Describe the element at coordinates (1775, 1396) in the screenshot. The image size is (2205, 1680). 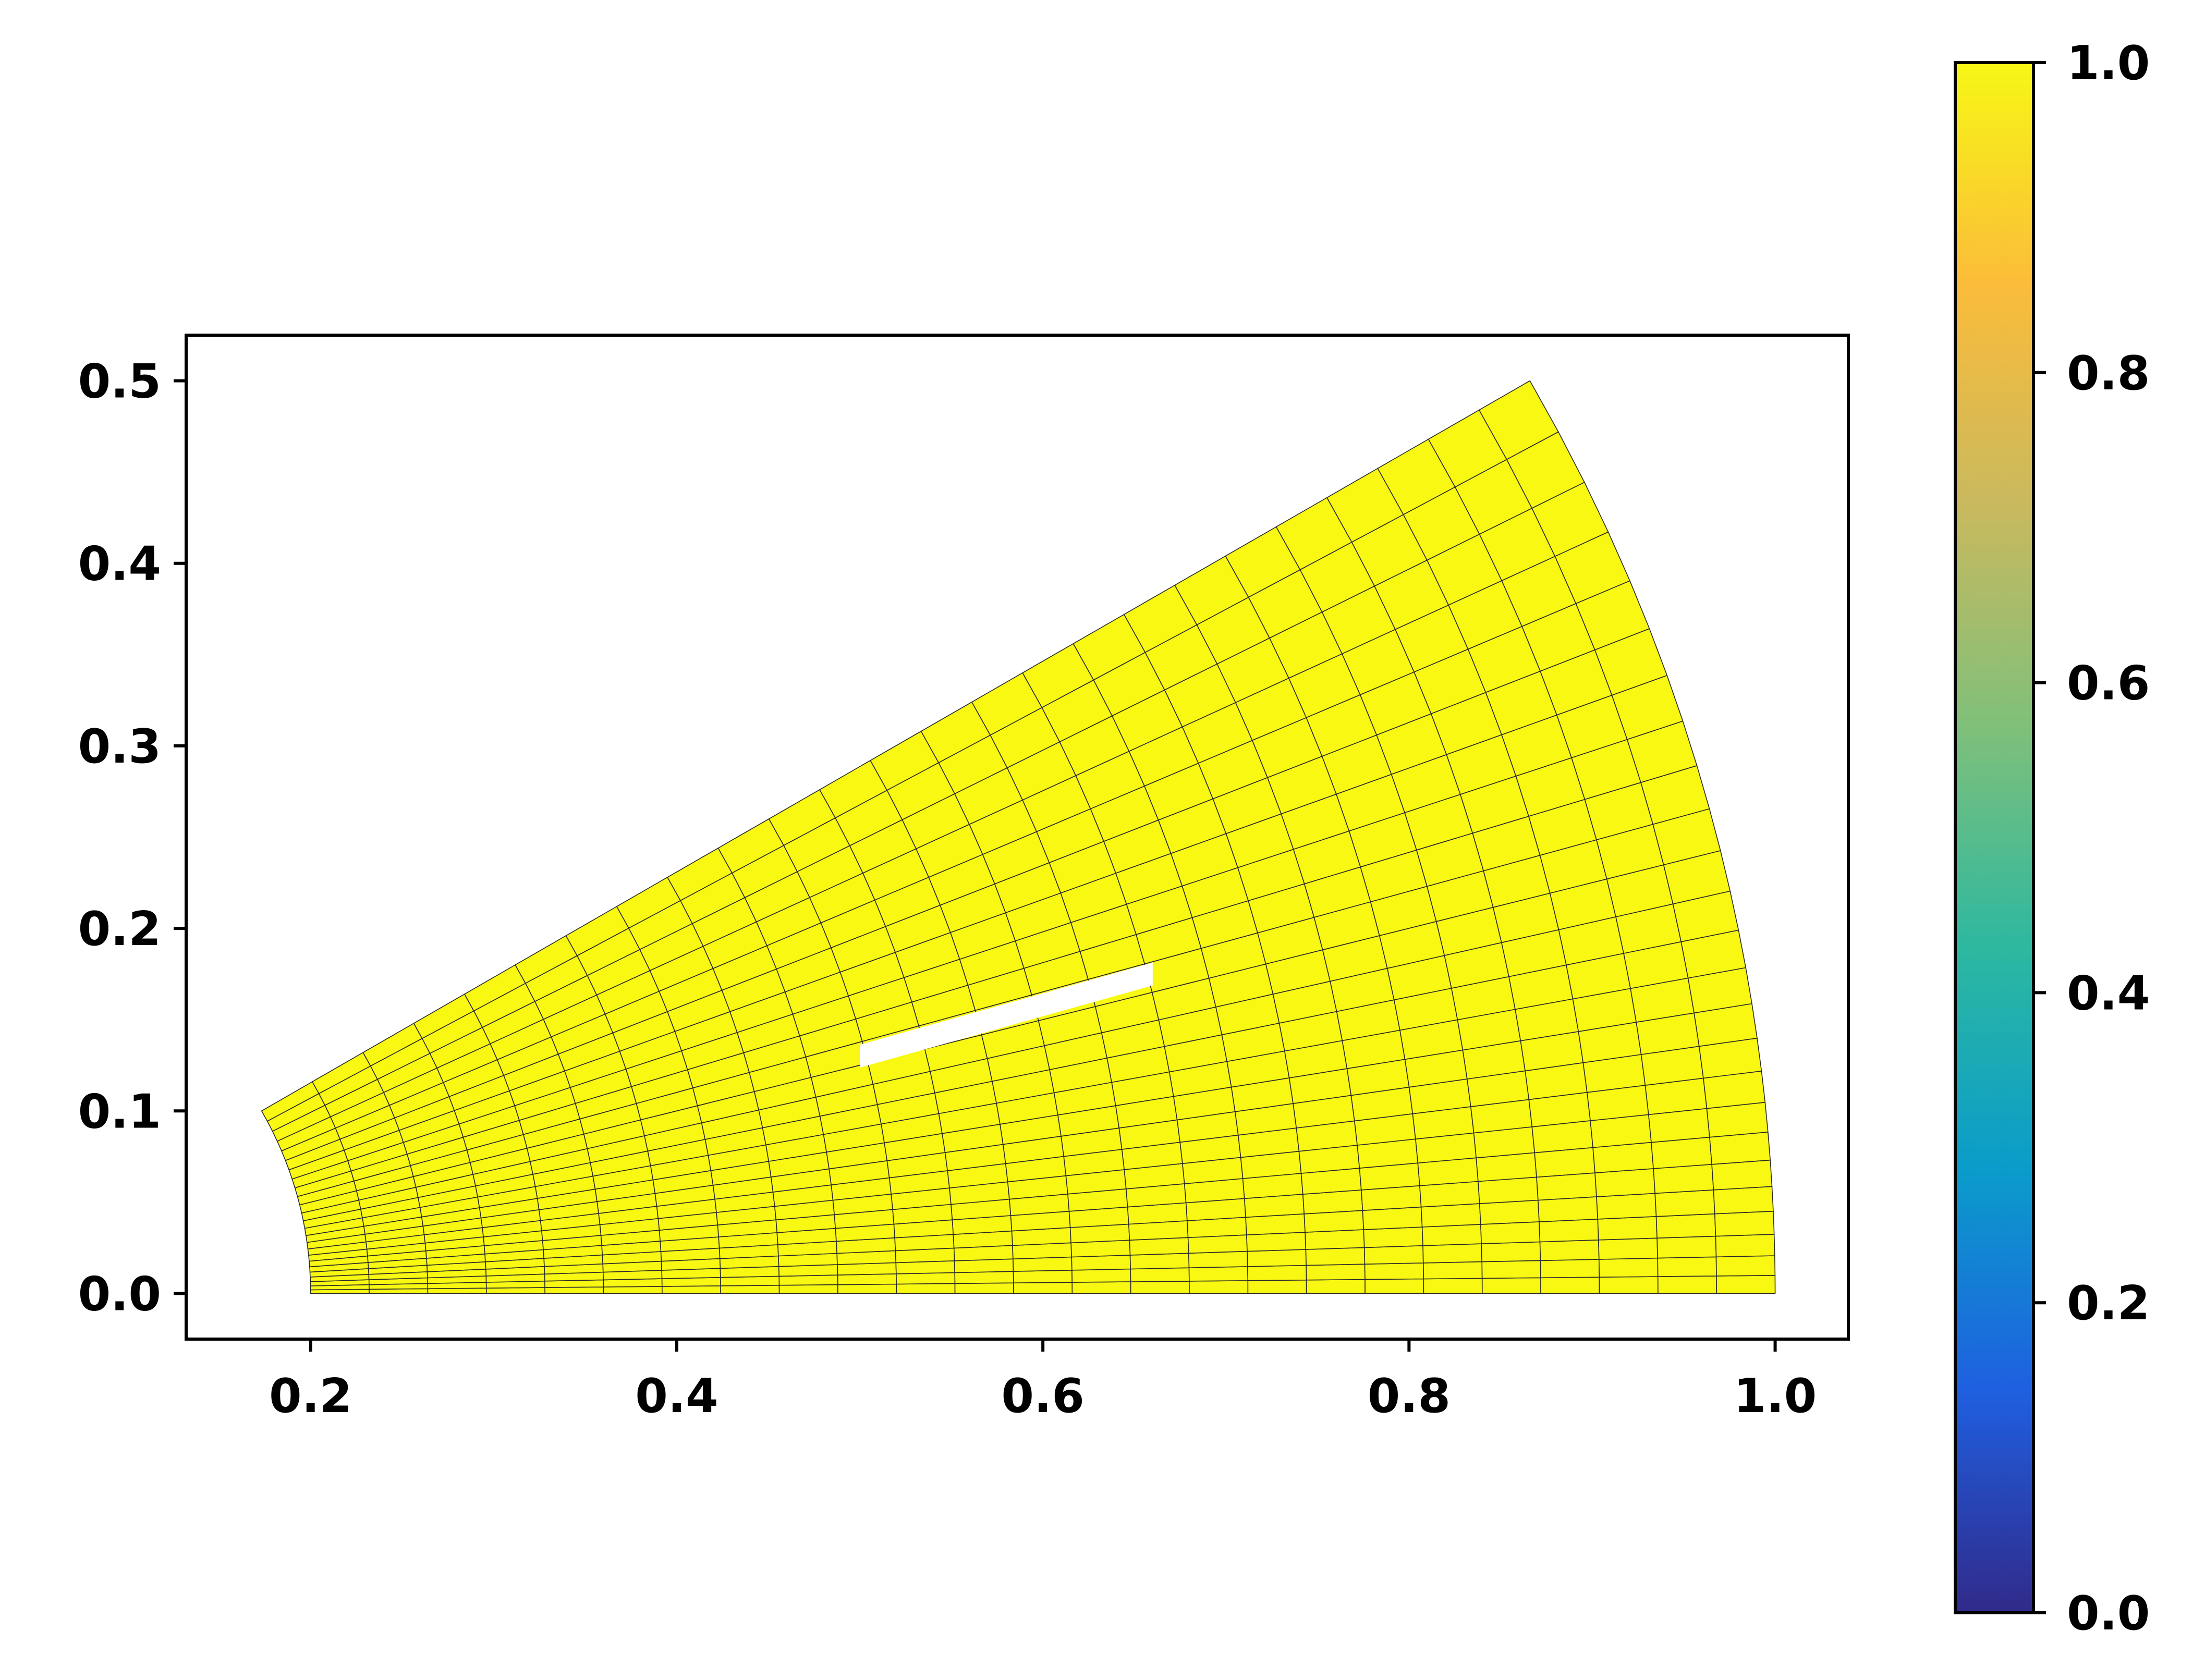
I see `x-tick-label: 1.0` at that location.